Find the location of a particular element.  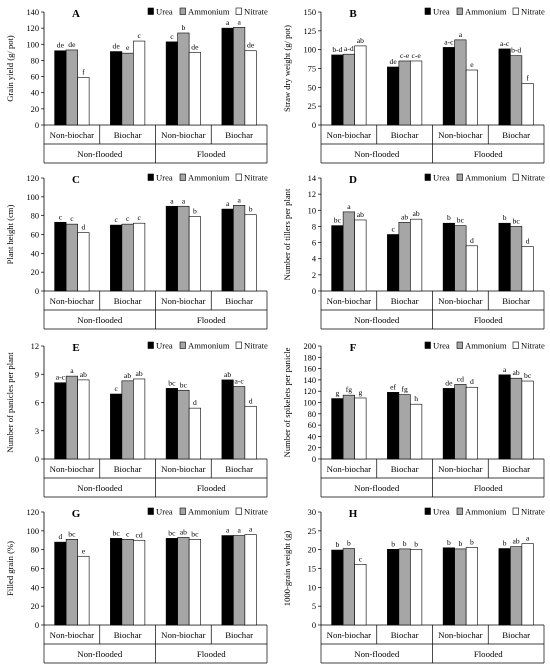

significance-label: a-c is located at coordinates (239, 380).